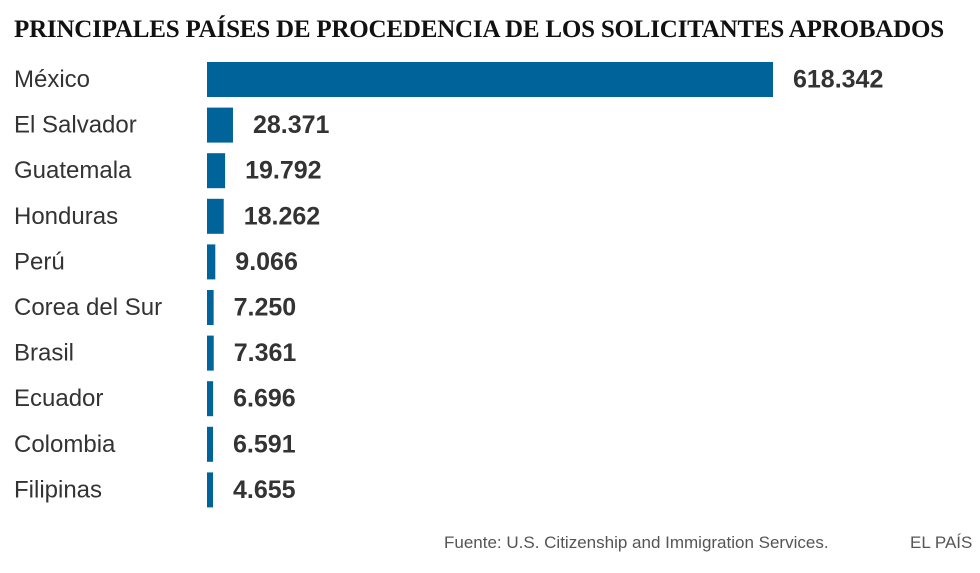 The height and width of the screenshot is (573, 980). What do you see at coordinates (266, 262) in the screenshot?
I see `value-label-peru: 9.066` at bounding box center [266, 262].